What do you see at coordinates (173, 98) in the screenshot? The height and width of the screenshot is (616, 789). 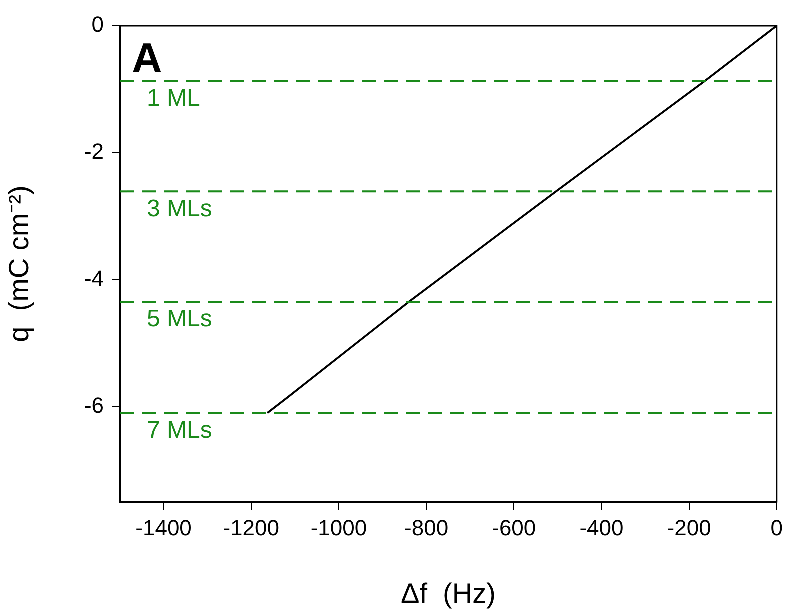 I see `ref-line-label: 1 ML` at bounding box center [173, 98].